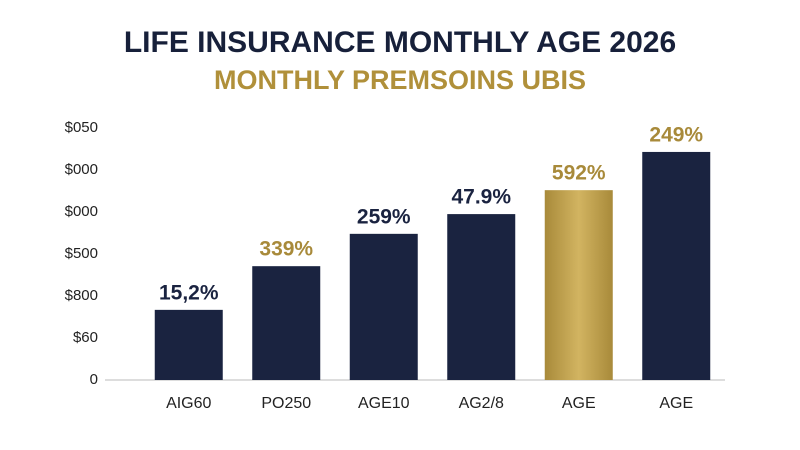  Describe the element at coordinates (384, 216) in the screenshot. I see `bar-annotation: 259%` at that location.